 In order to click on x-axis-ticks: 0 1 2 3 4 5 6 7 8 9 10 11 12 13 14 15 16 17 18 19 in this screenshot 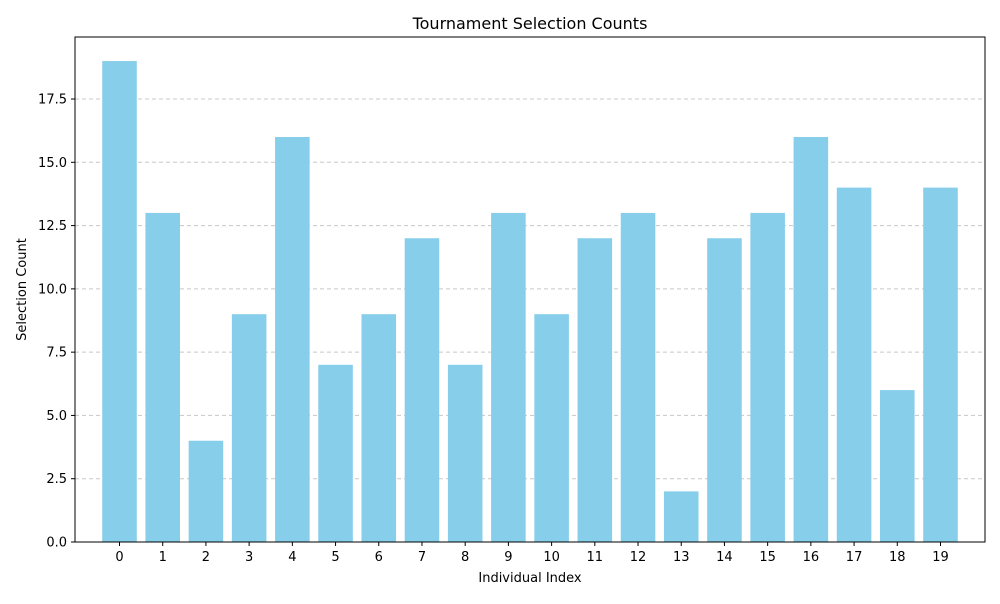, I will do `click(532, 553)`.